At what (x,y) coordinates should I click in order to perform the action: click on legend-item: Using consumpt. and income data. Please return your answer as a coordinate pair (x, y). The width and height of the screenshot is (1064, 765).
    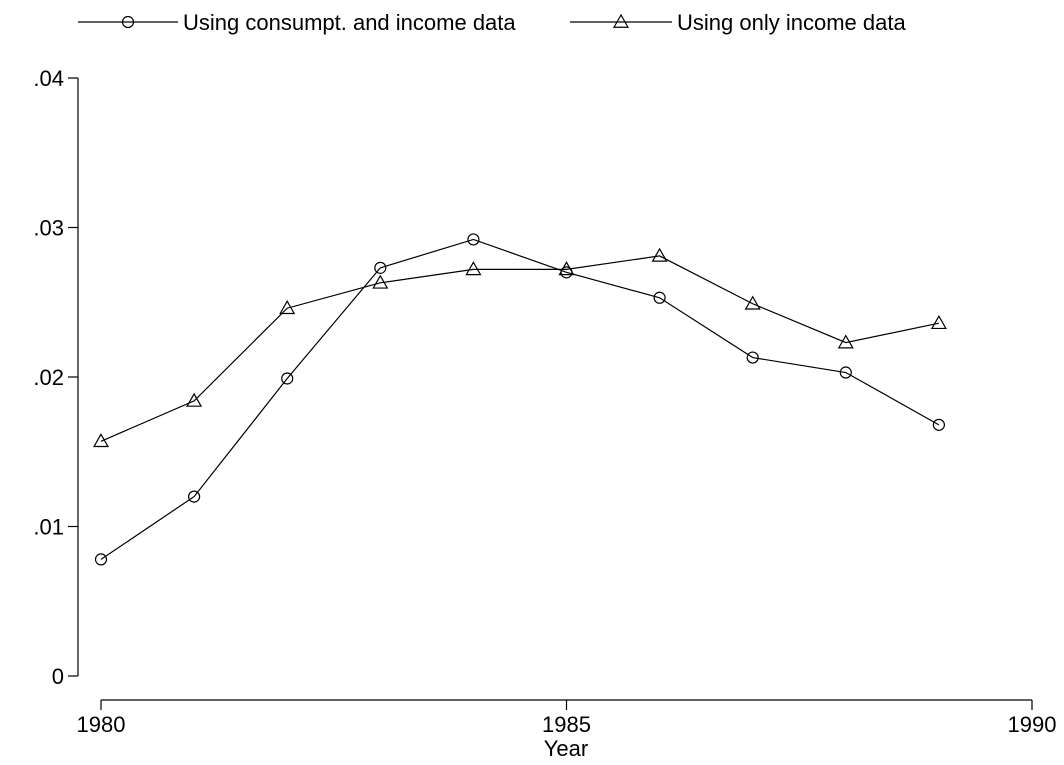
    Looking at the image, I should click on (297, 22).